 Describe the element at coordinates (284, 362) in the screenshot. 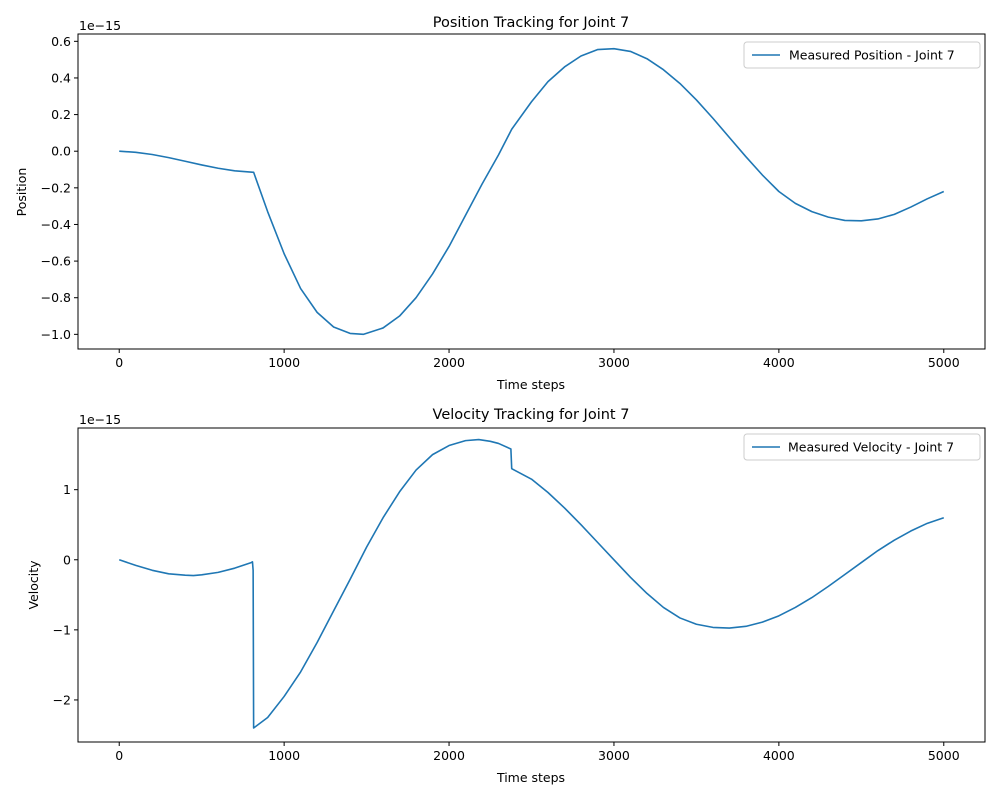

I see `position-x-tick-label: 1000` at that location.